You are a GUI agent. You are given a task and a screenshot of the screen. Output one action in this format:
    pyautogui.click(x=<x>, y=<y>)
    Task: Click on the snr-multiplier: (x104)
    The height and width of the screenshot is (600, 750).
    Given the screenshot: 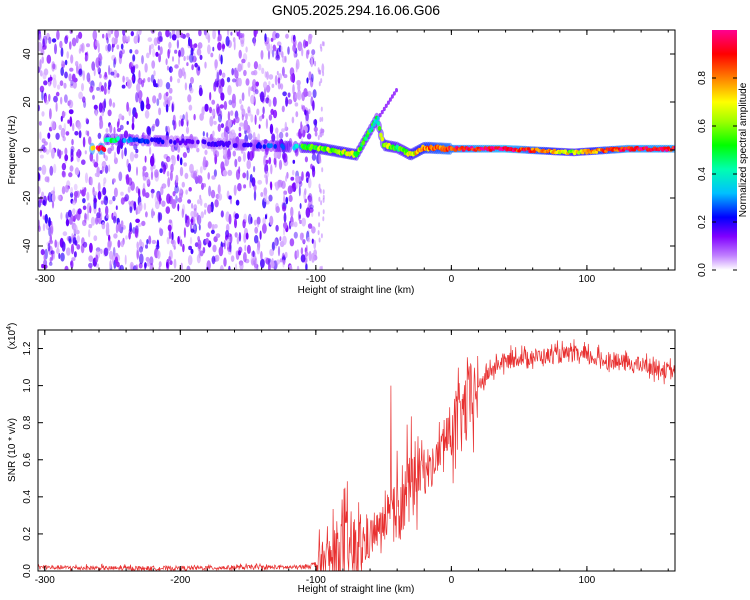 What is the action you would take?
    pyautogui.click(x=12, y=336)
    